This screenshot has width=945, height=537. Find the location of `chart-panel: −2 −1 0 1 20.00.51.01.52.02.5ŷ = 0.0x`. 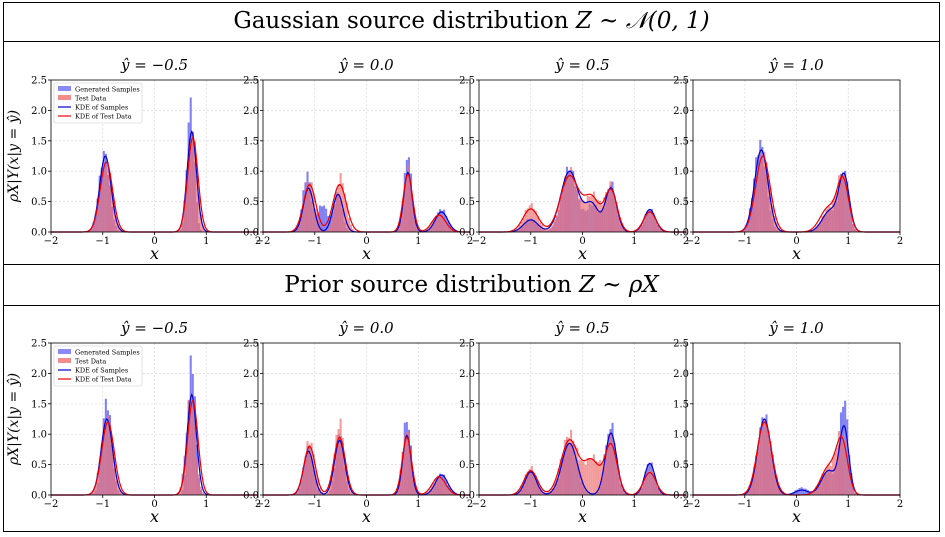

chart-panel: −2 −1 0 1 20.00.51.01.52.02.5ŷ = 0.0x is located at coordinates (358, 422).